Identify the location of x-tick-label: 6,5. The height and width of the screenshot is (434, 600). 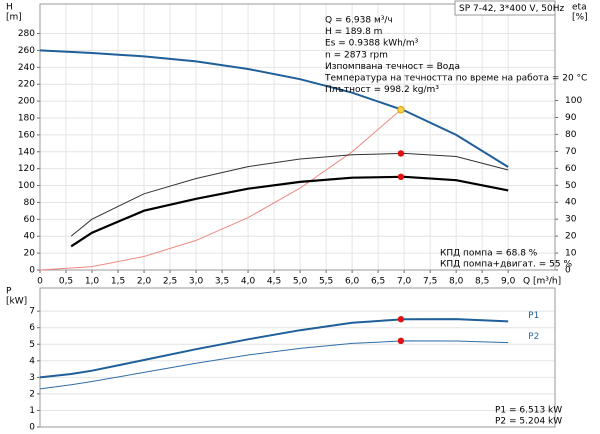
(378, 282).